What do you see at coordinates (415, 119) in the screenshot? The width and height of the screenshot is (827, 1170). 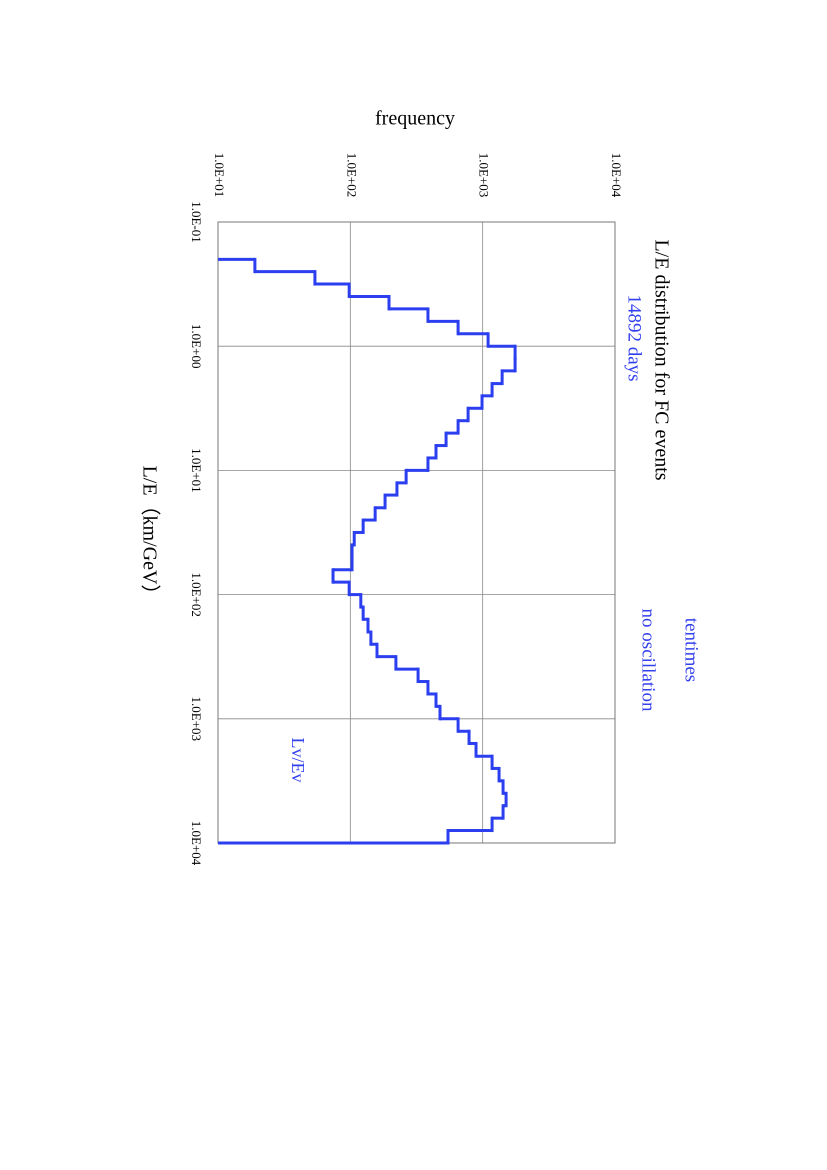 I see `y-axis-title: frequency` at bounding box center [415, 119].